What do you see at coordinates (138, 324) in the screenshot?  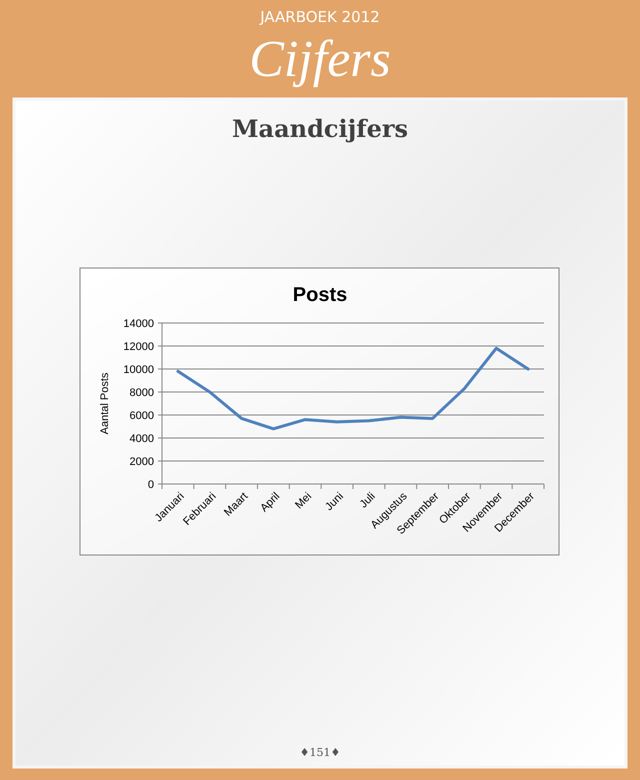 I see `y-tick-label: 14000` at bounding box center [138, 324].